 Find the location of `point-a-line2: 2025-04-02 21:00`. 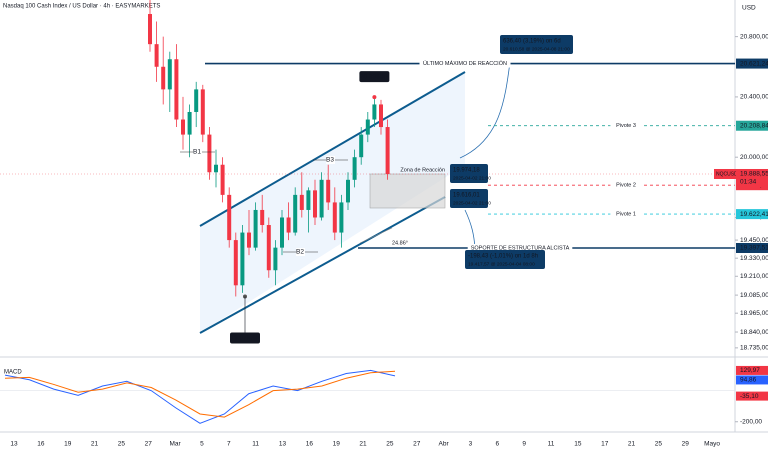

point-a-line2: 2025-04-02 21:00 is located at coordinates (472, 178).